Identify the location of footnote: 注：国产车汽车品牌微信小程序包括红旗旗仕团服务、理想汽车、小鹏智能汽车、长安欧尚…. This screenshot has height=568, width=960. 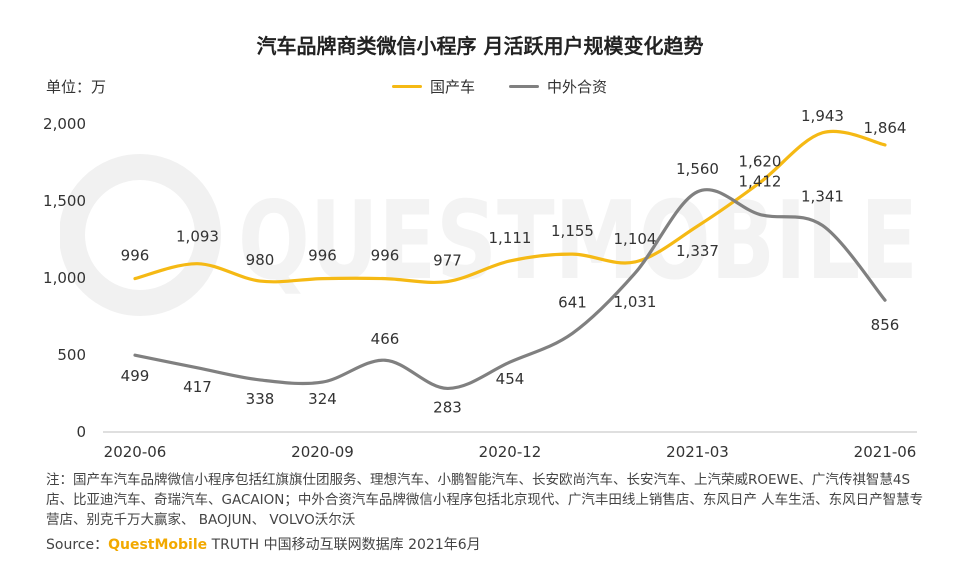
(485, 500).